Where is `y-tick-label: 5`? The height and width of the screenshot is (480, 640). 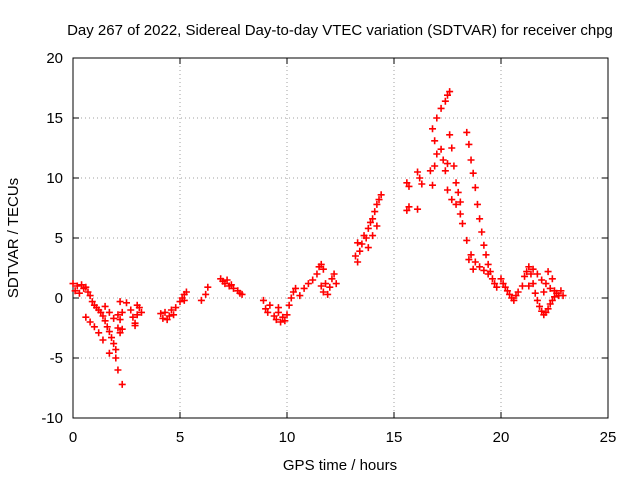 y-tick-label: 5 is located at coordinates (59, 238).